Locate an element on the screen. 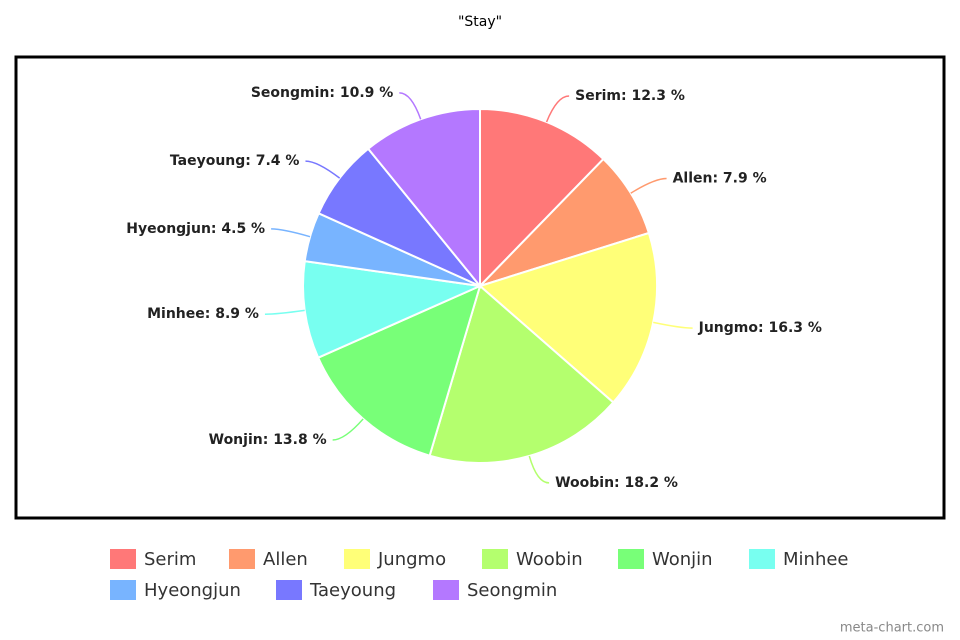 This screenshot has width=960, height=640. data-label: Woobin: 18.2 % is located at coordinates (616, 483).